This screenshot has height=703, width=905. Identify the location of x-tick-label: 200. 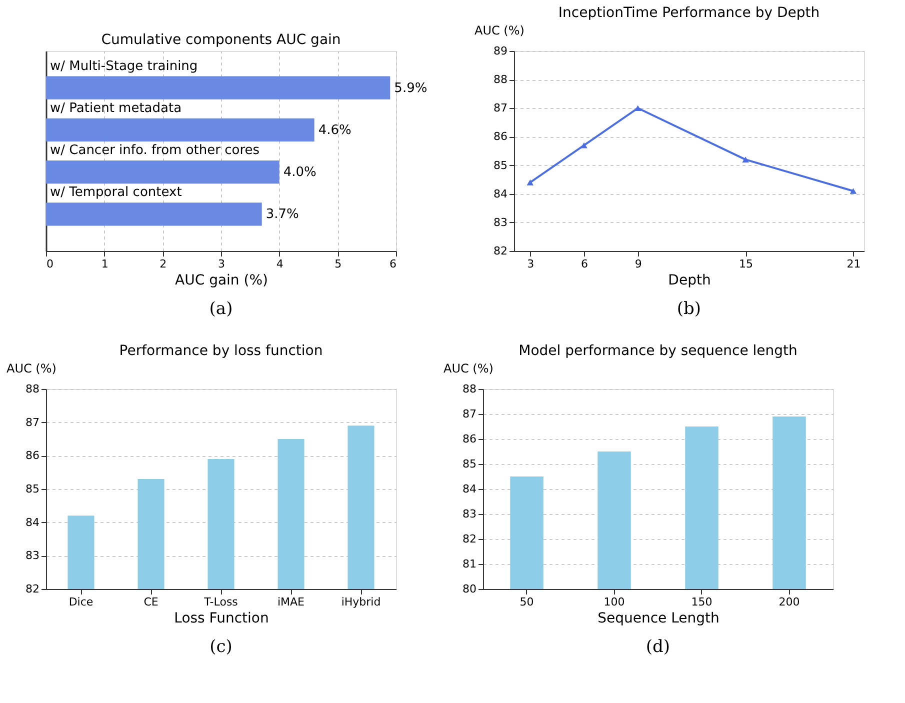
(789, 602).